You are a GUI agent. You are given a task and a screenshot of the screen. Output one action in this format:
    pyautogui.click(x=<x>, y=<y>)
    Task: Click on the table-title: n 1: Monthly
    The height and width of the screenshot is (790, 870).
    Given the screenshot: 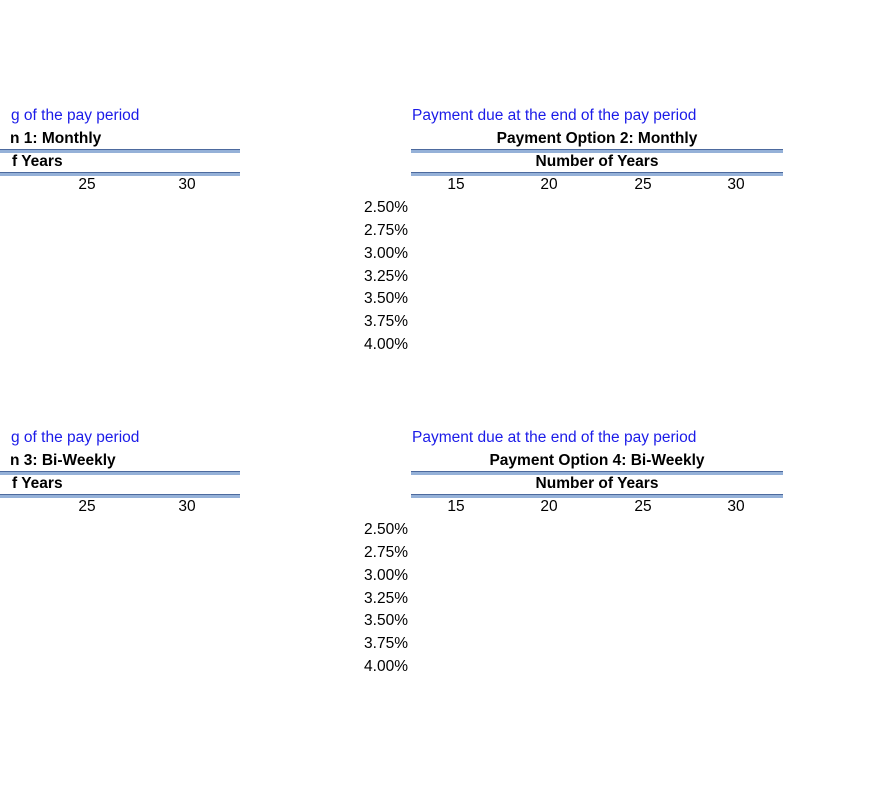 What is the action you would take?
    pyautogui.click(x=56, y=138)
    